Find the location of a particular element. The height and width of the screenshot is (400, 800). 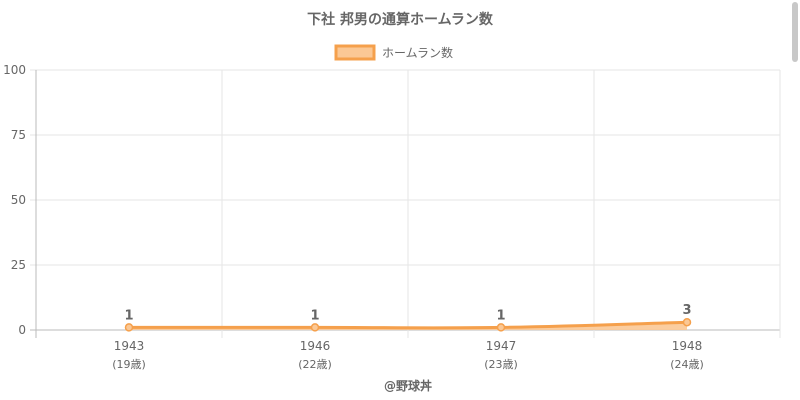

chart-title: 下社 邦男の通算ホームラン数 is located at coordinates (400, 19).